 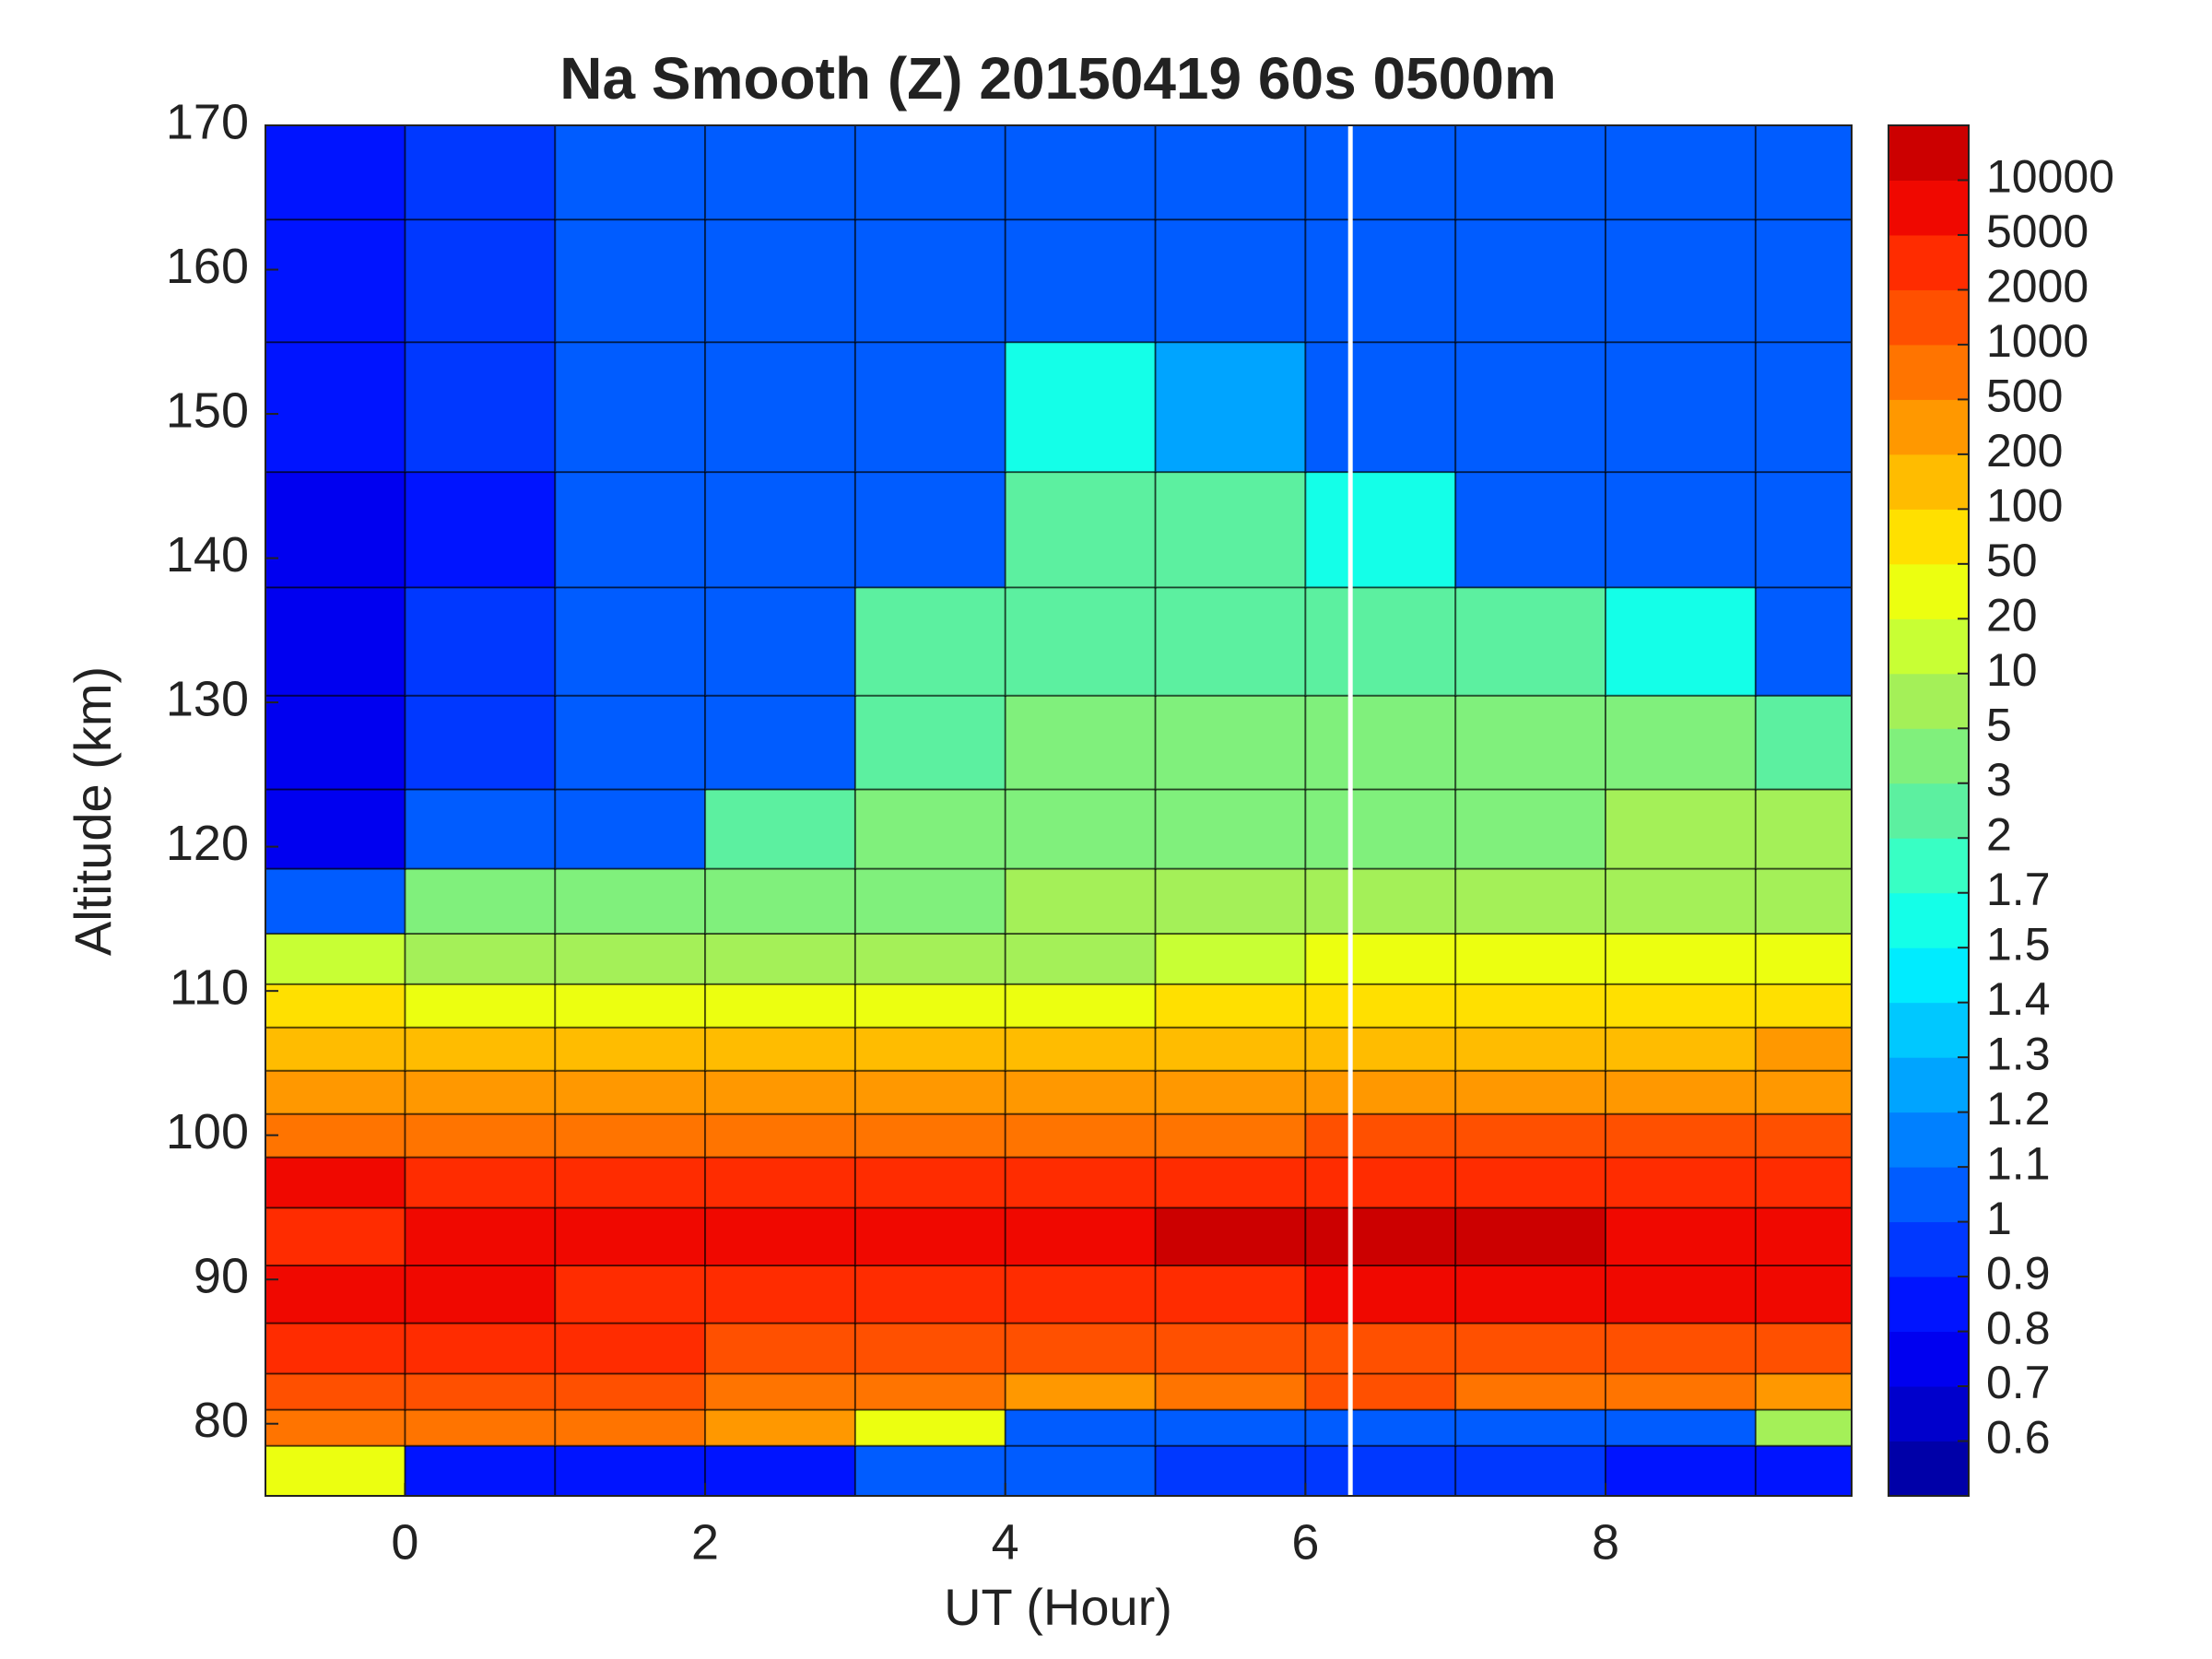 What do you see at coordinates (1058, 1607) in the screenshot?
I see `x-axis-label: UT (Hour)` at bounding box center [1058, 1607].